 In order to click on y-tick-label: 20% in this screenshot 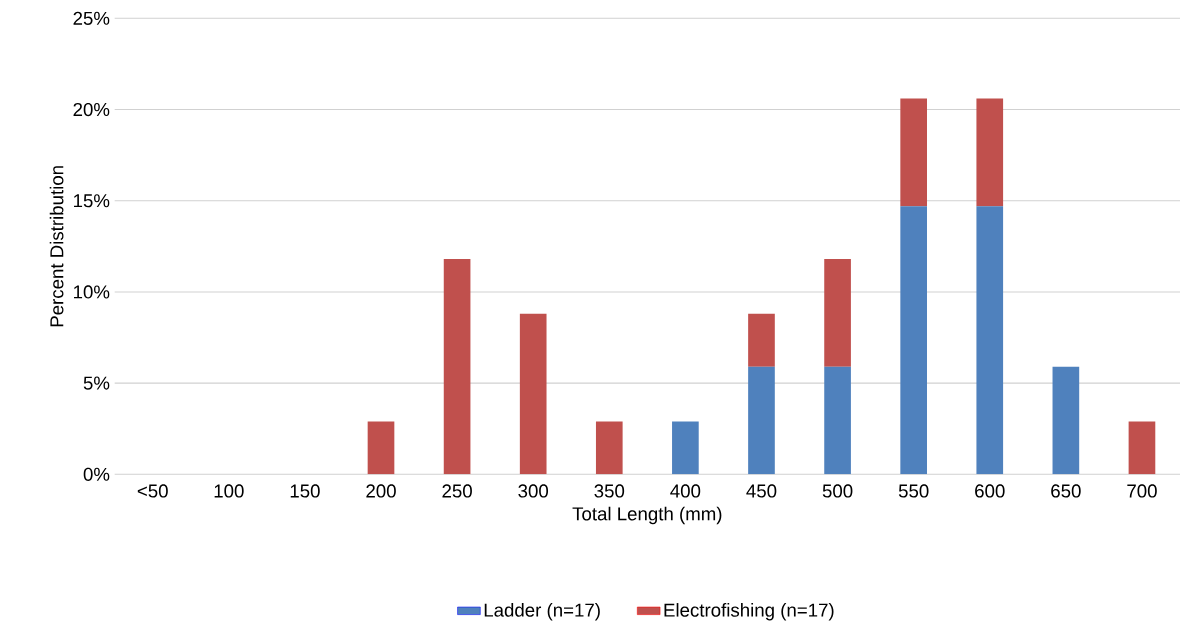, I will do `click(91, 109)`.